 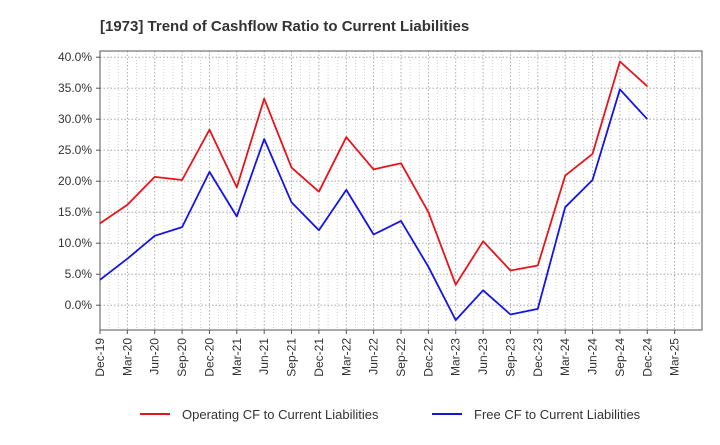 I want to click on x-tick-label: Sep-23, so click(x=510, y=357).